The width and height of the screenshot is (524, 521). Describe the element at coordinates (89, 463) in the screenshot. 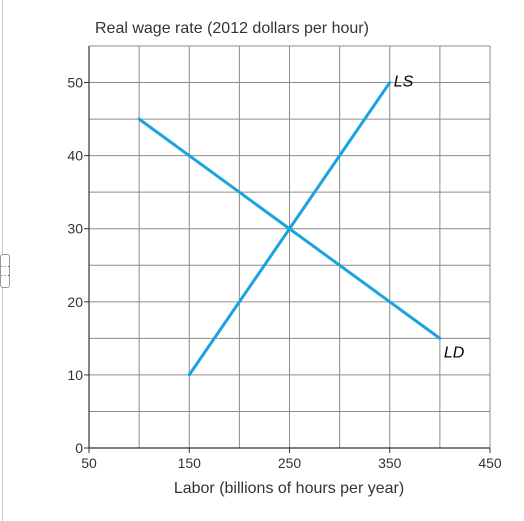

I see `x-tick-label: 50` at that location.